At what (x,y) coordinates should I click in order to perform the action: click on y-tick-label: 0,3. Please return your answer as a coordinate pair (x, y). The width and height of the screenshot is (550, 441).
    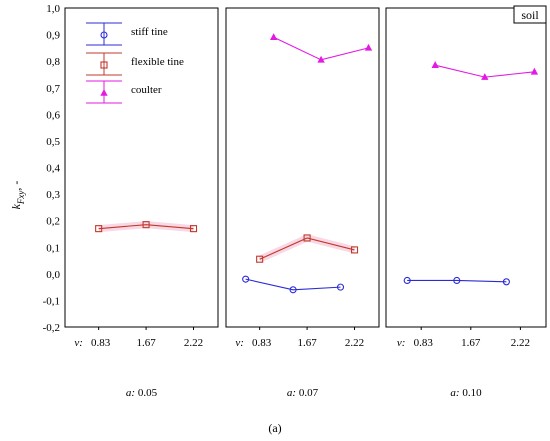
    Looking at the image, I should click on (53, 195).